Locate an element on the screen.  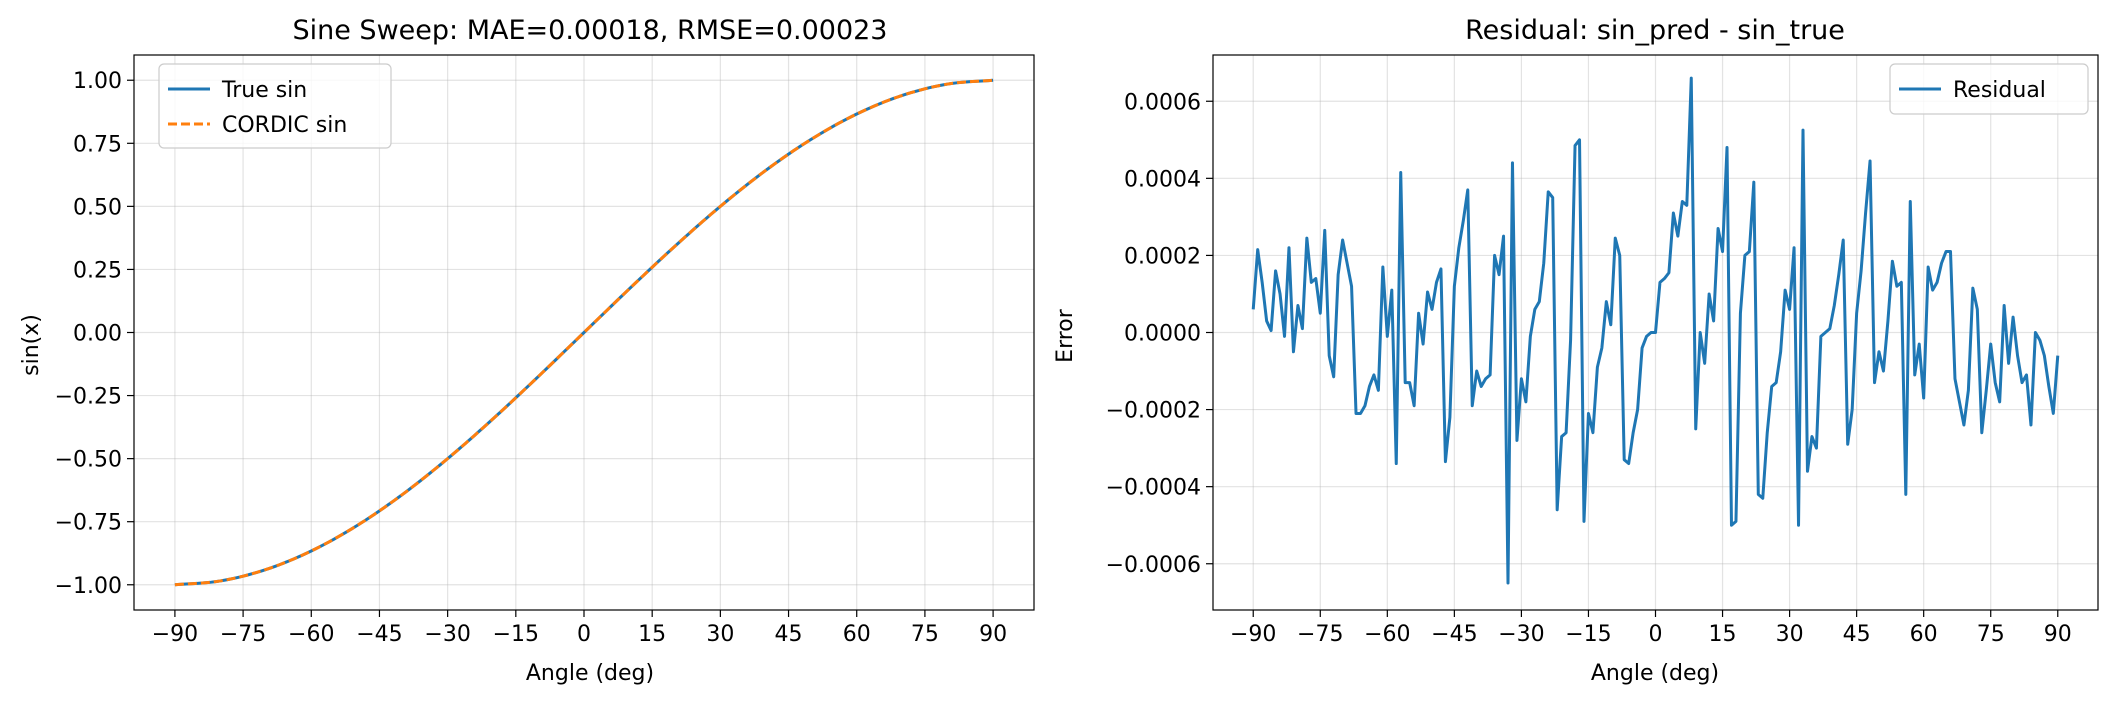
y-tick-label: 0.50 is located at coordinates (97, 207).